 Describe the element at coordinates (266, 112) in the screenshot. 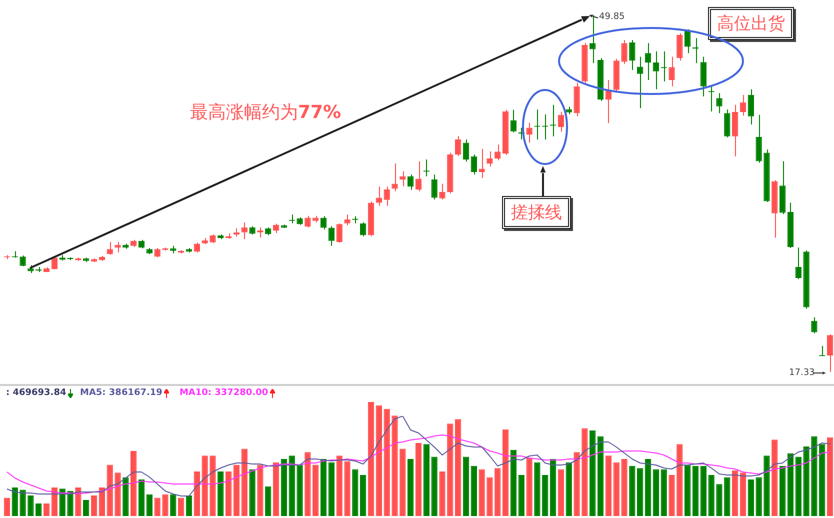

I see `annotation: 最高涨幅约为77%` at that location.